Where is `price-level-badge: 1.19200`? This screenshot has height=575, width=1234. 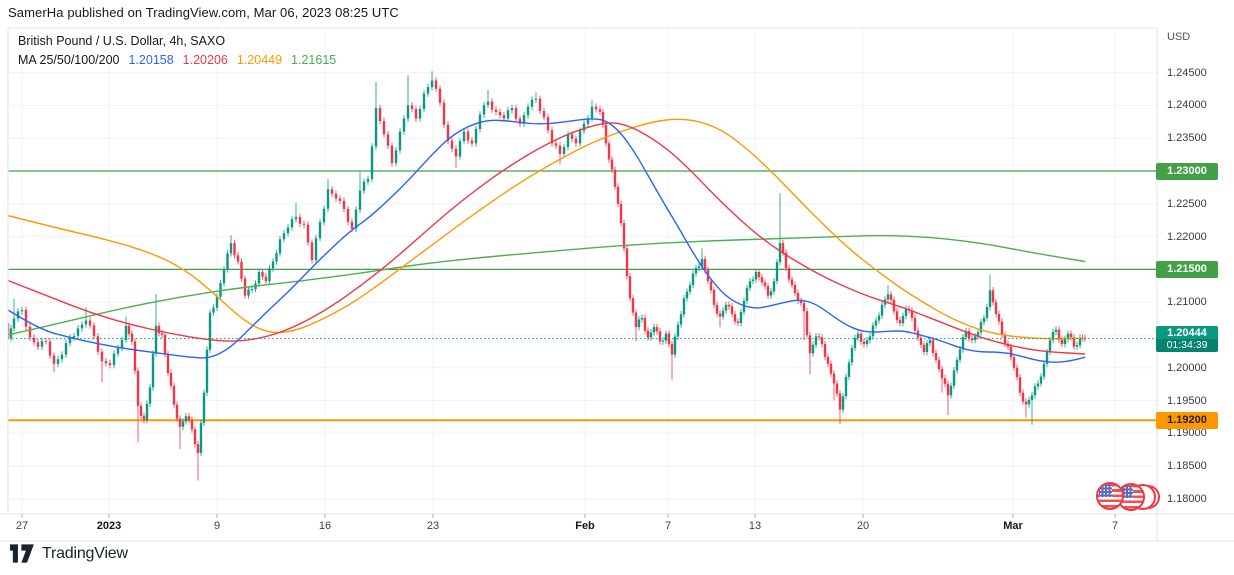
price-level-badge: 1.19200 is located at coordinates (1187, 420).